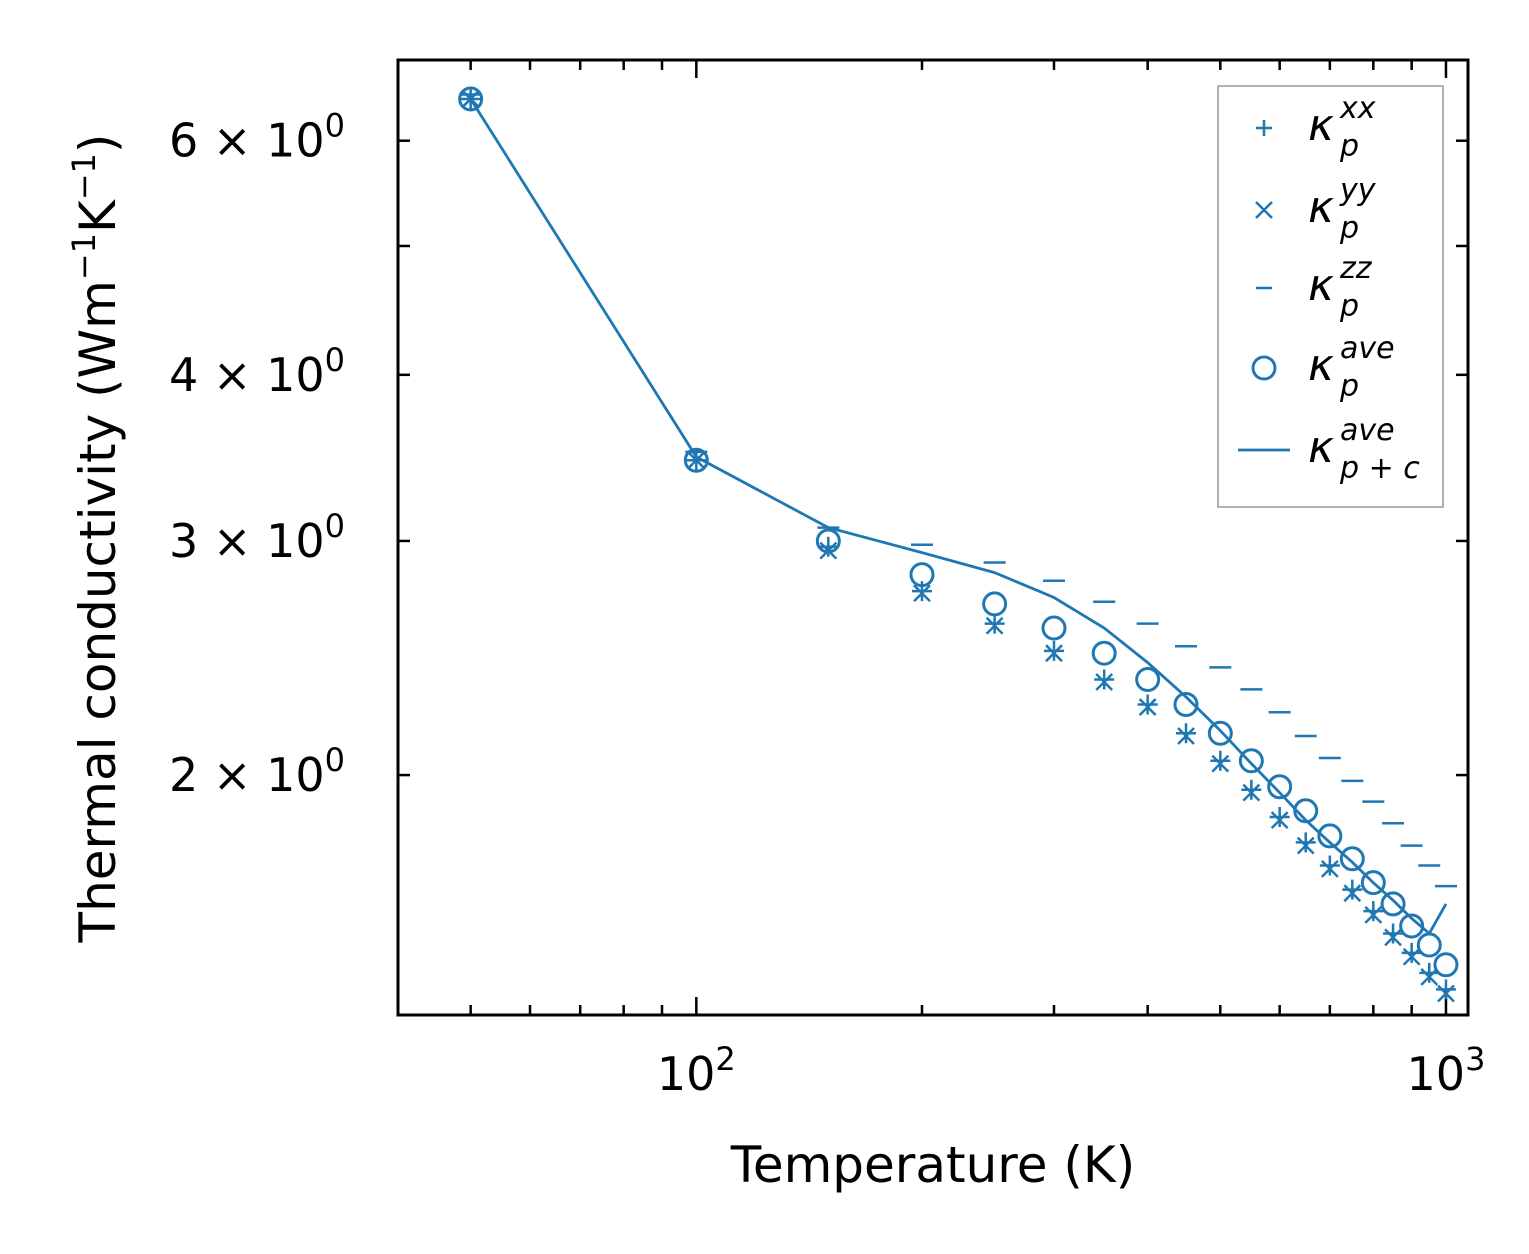 The width and height of the screenshot is (1529, 1254). Describe the element at coordinates (1264, 210) in the screenshot. I see `legend-x-icon` at that location.